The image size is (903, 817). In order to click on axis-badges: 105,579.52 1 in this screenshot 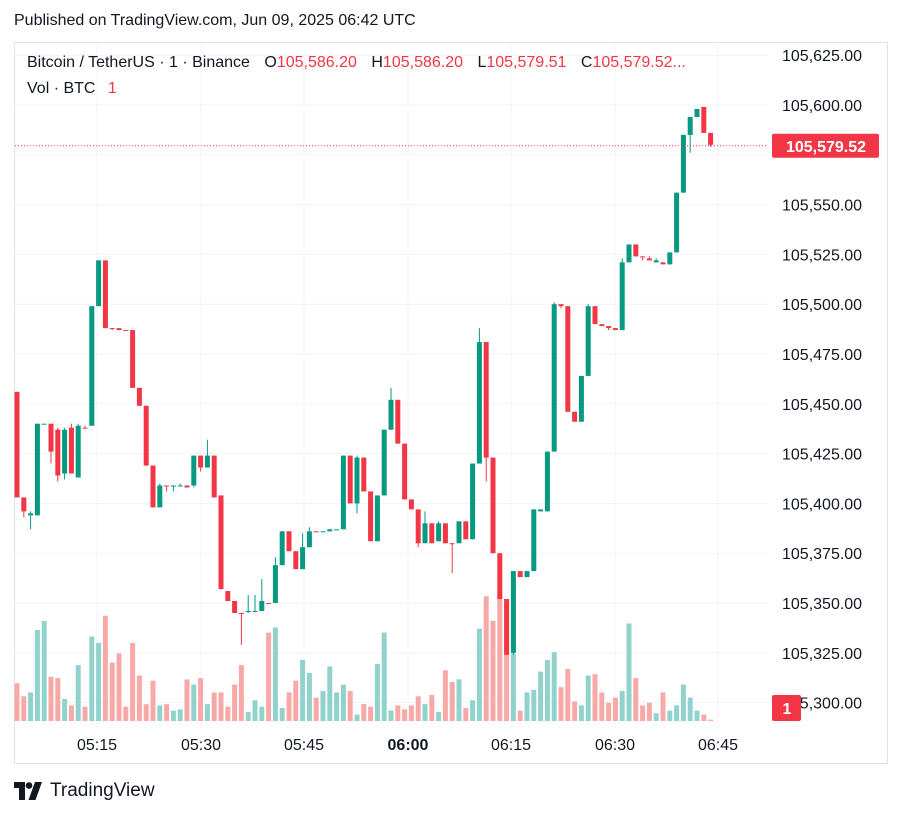, I will do `click(825, 427)`.